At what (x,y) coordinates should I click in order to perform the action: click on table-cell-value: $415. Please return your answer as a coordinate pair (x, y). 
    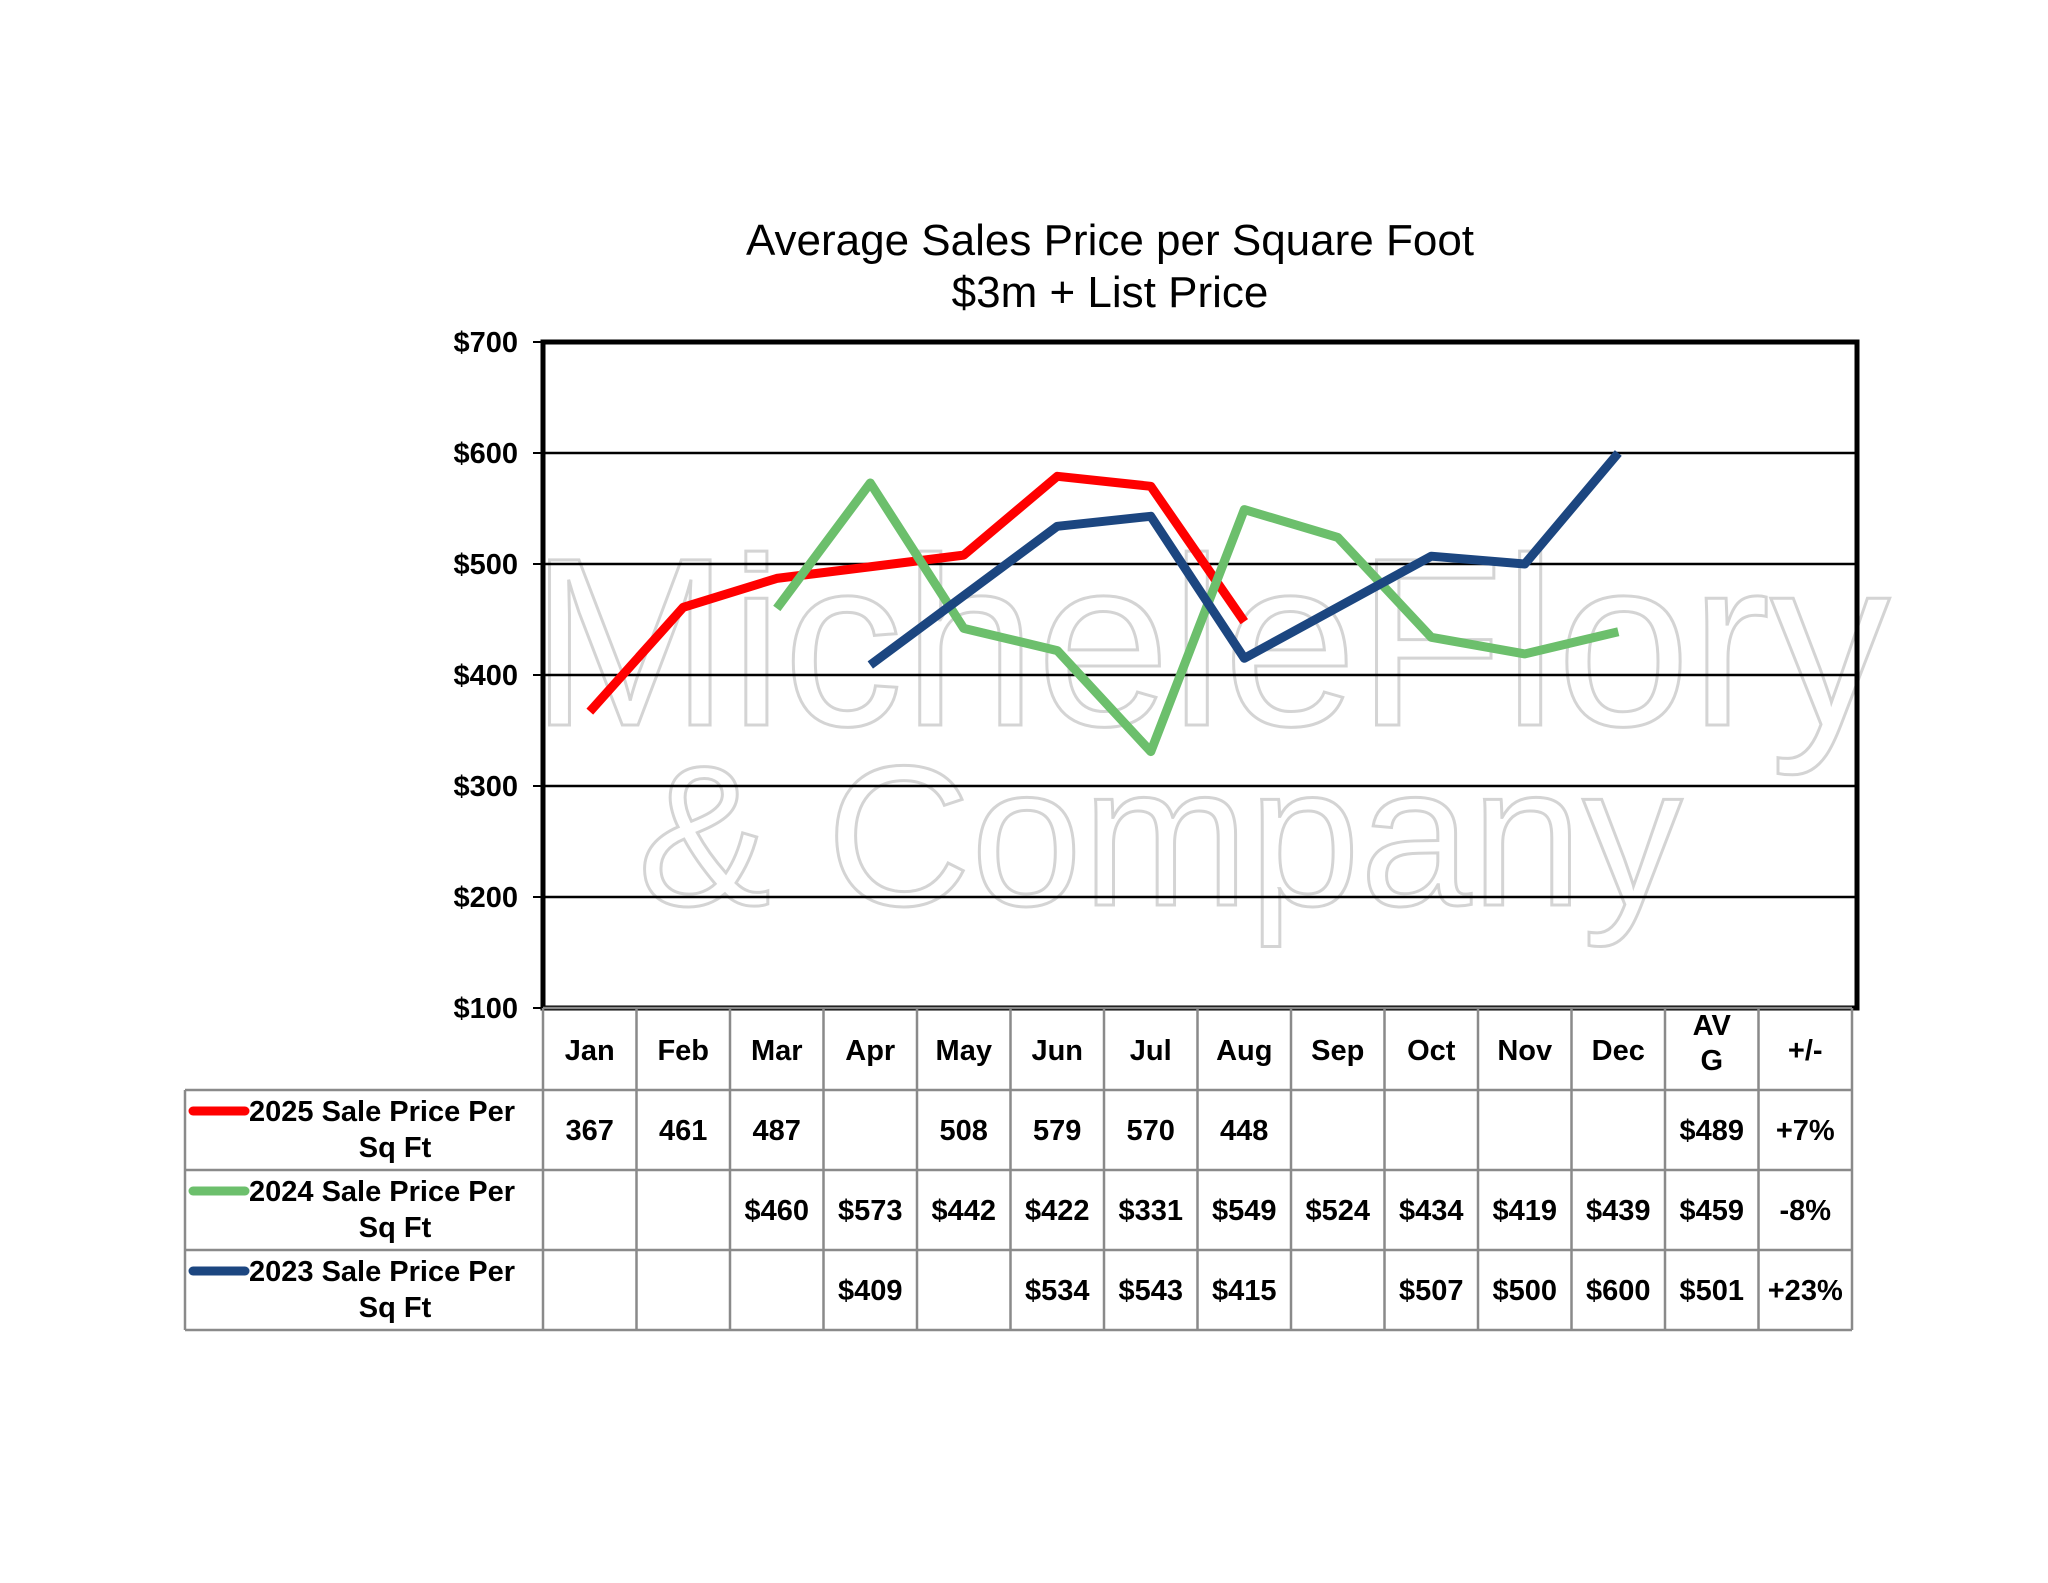
    Looking at the image, I should click on (1244, 1291).